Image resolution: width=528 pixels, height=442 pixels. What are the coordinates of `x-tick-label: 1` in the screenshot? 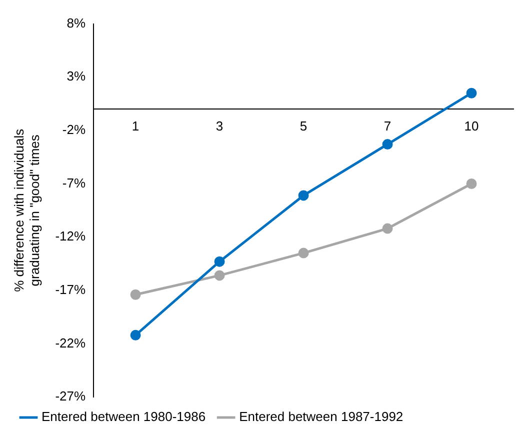 It's located at (136, 126).